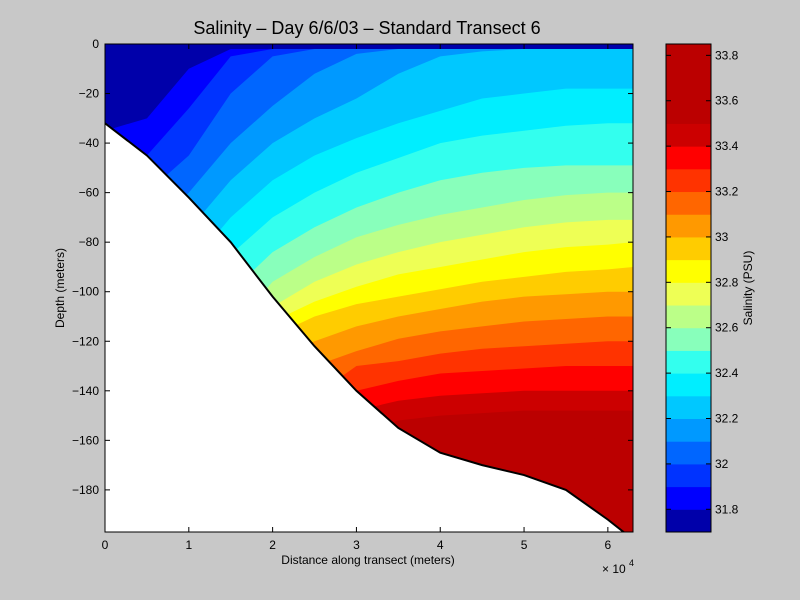  What do you see at coordinates (95, 44) in the screenshot?
I see `y-tick-label: 0` at bounding box center [95, 44].